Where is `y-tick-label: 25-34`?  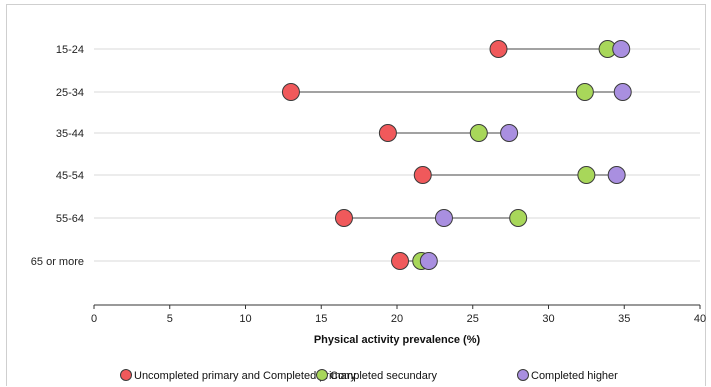 y-tick-label: 25-34 is located at coordinates (70, 93).